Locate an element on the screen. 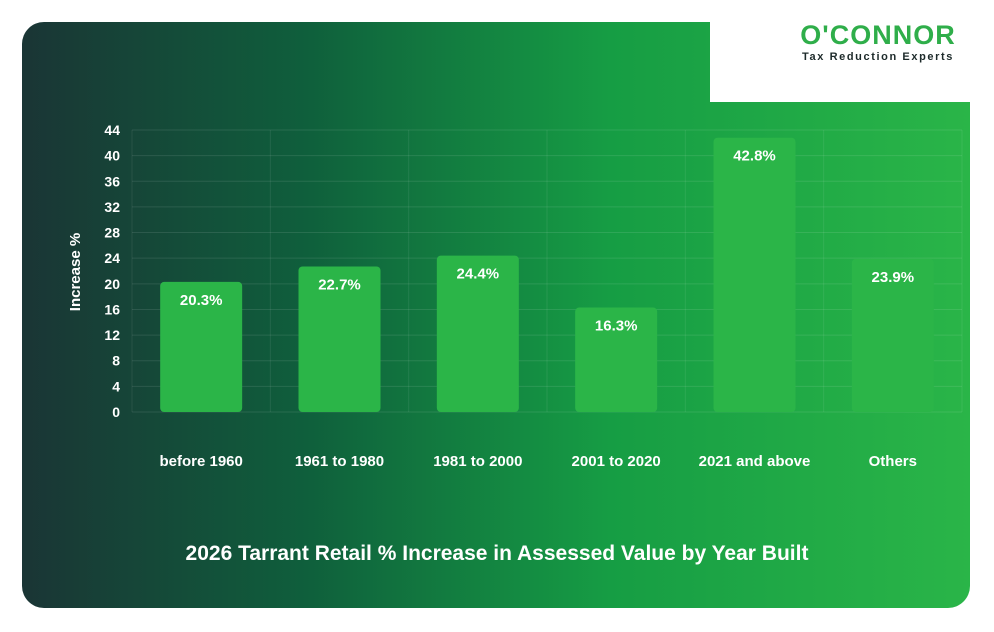 This screenshot has width=994, height=632. y-tick-label: 40 is located at coordinates (112, 156).